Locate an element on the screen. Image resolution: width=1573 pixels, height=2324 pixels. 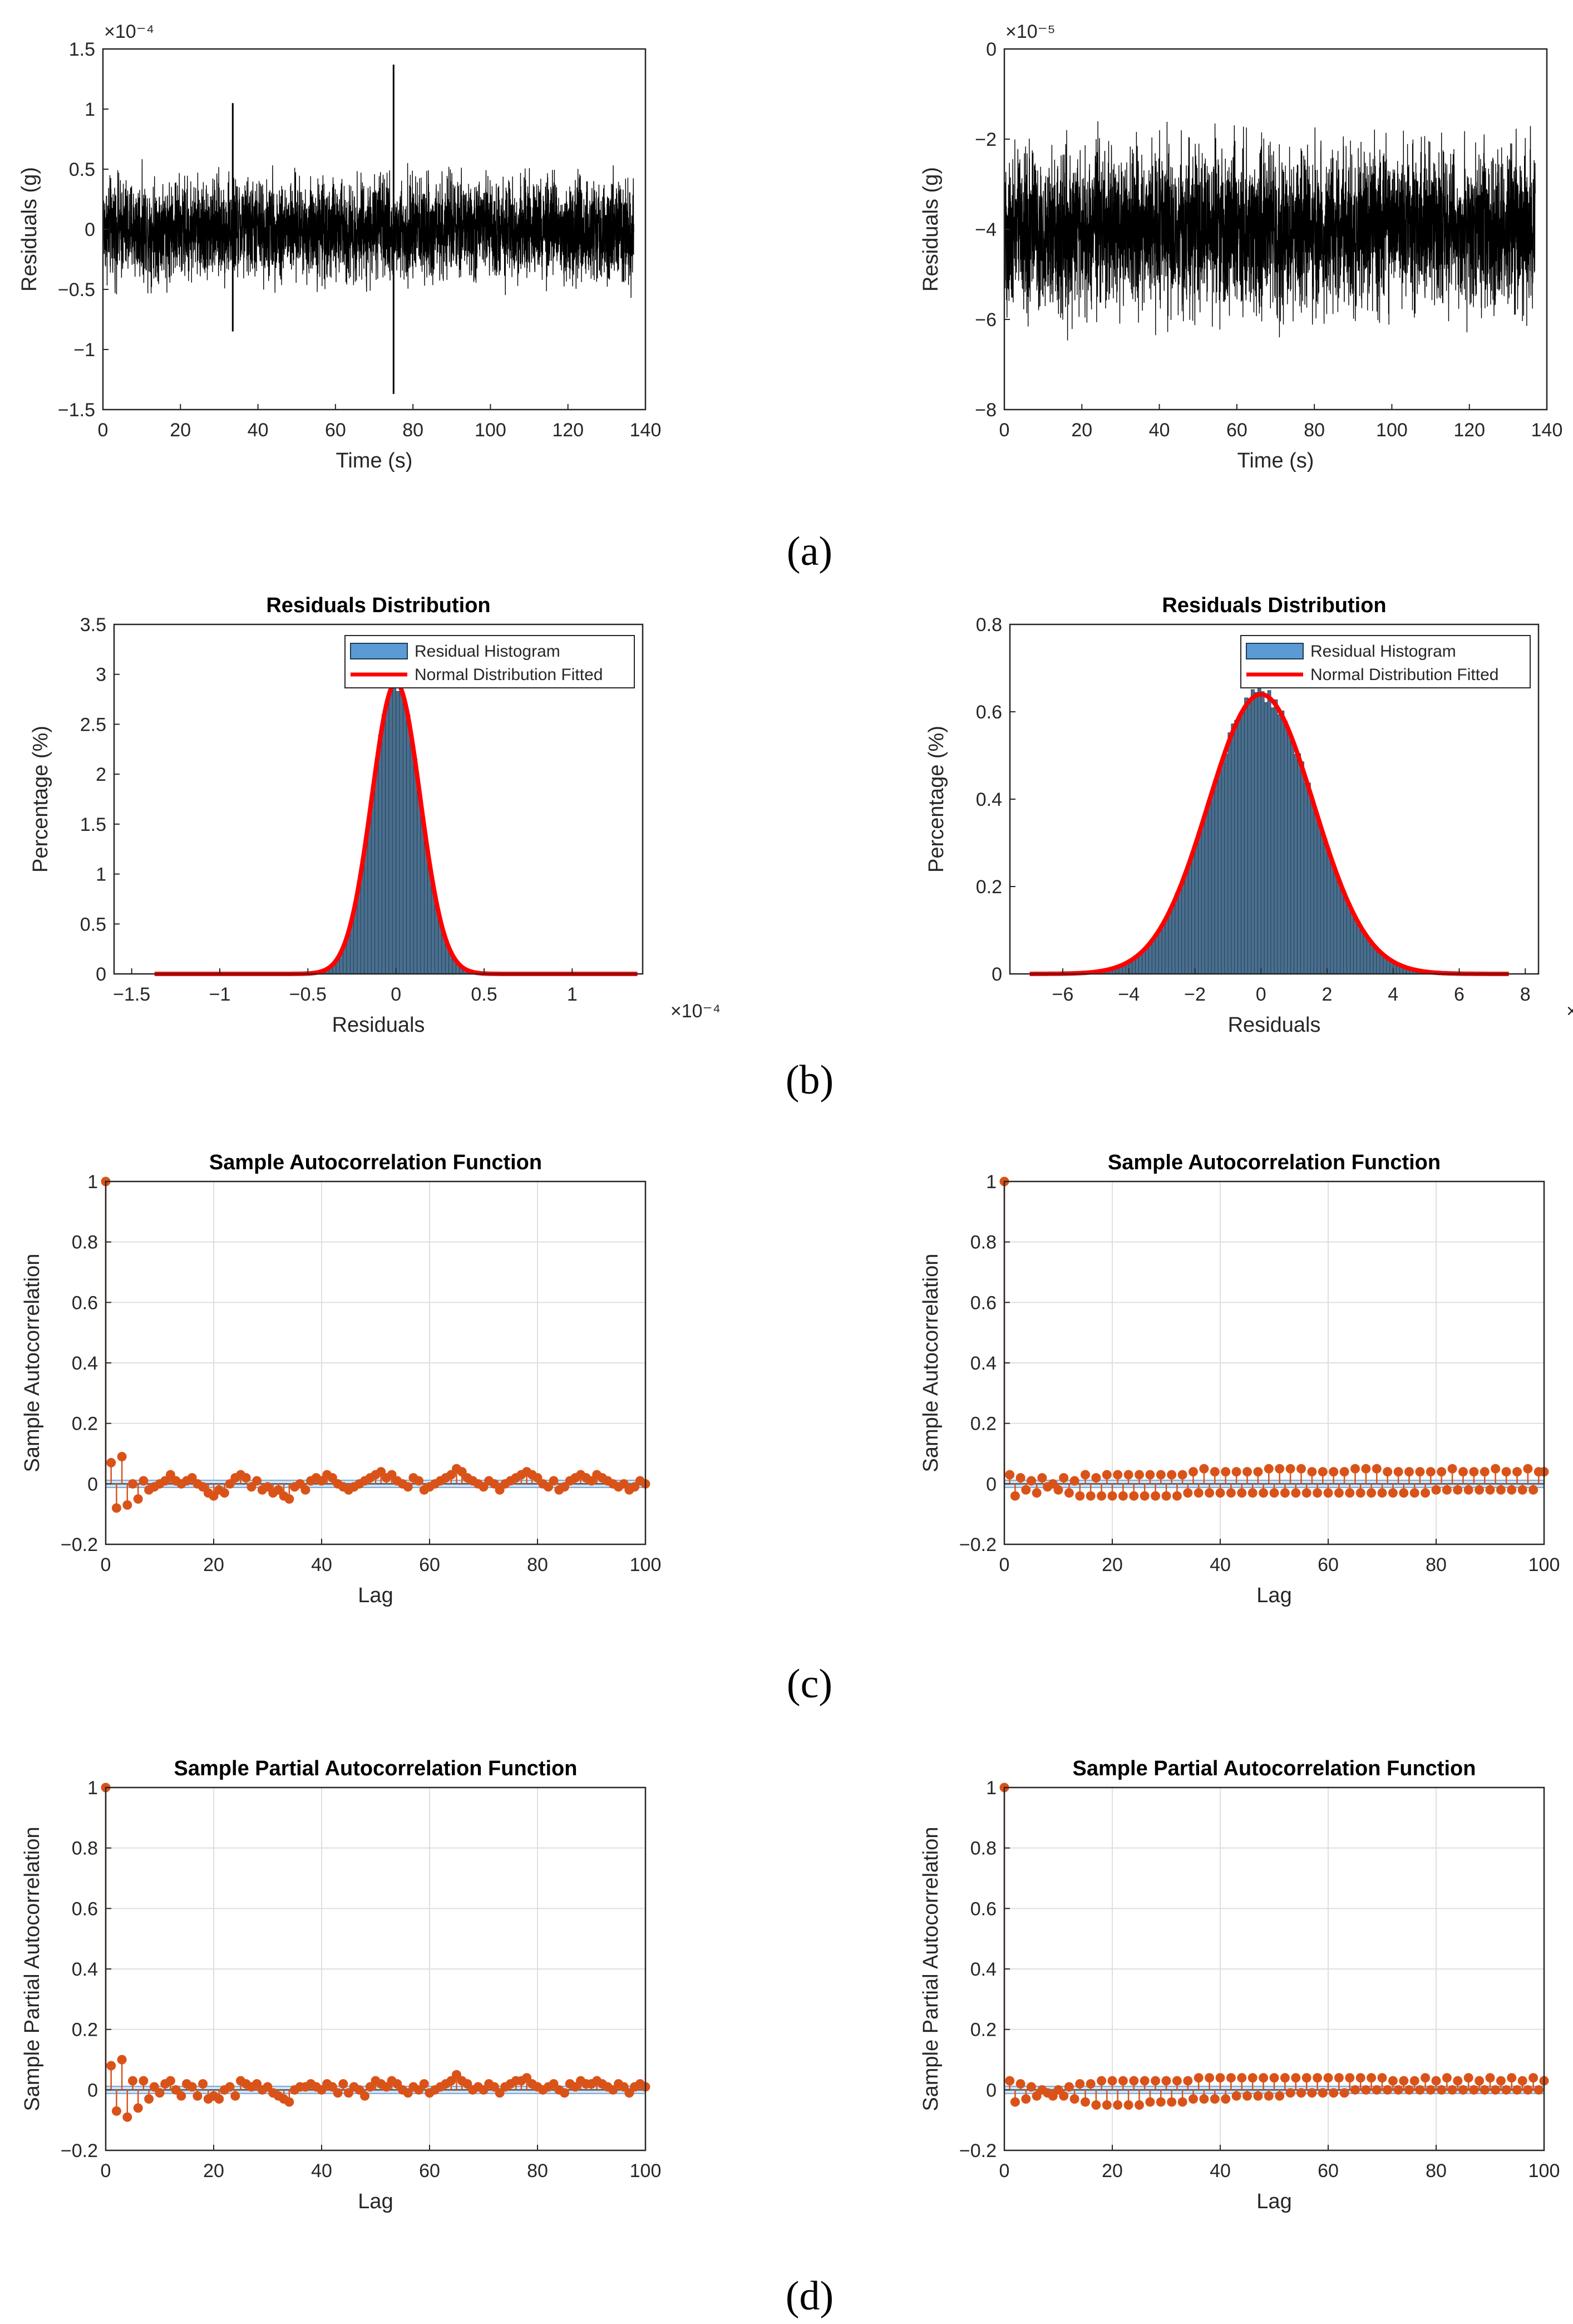
y-exponent-label: ×10⁻⁴ is located at coordinates (129, 31).